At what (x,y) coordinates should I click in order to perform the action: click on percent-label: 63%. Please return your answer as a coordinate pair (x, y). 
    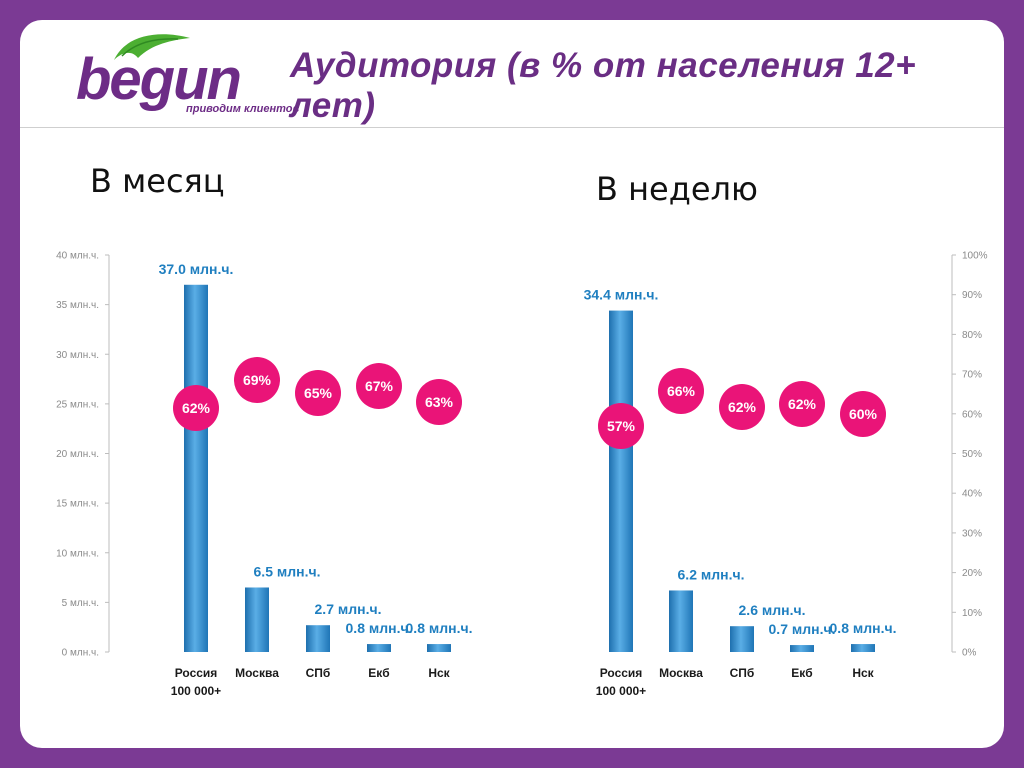
    Looking at the image, I should click on (439, 402).